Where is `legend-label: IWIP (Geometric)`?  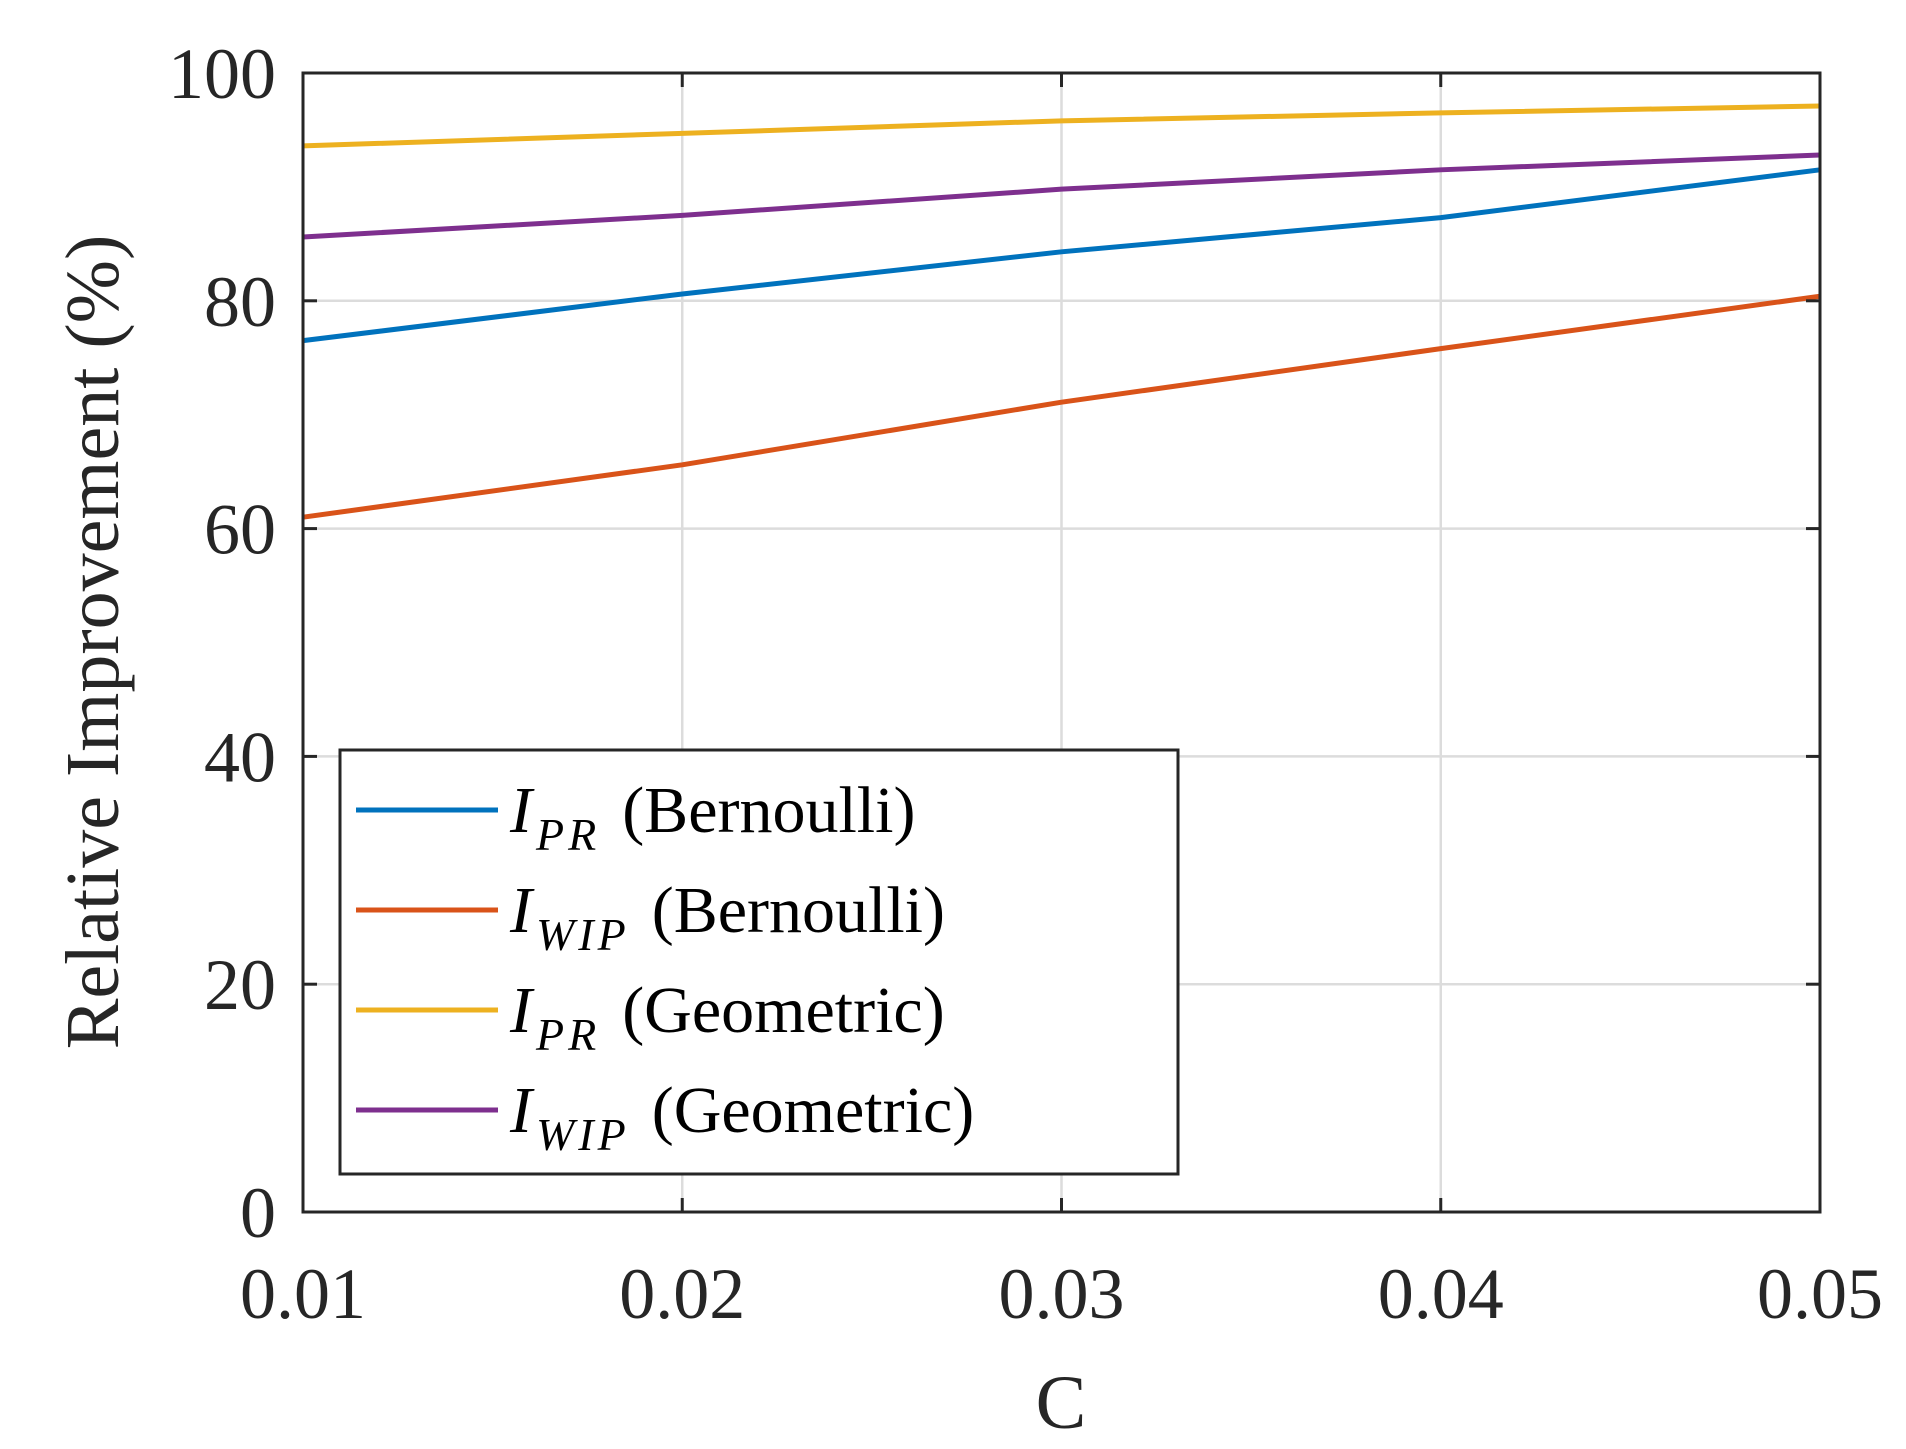 legend-label: IWIP (Geometric) is located at coordinates (741, 1117).